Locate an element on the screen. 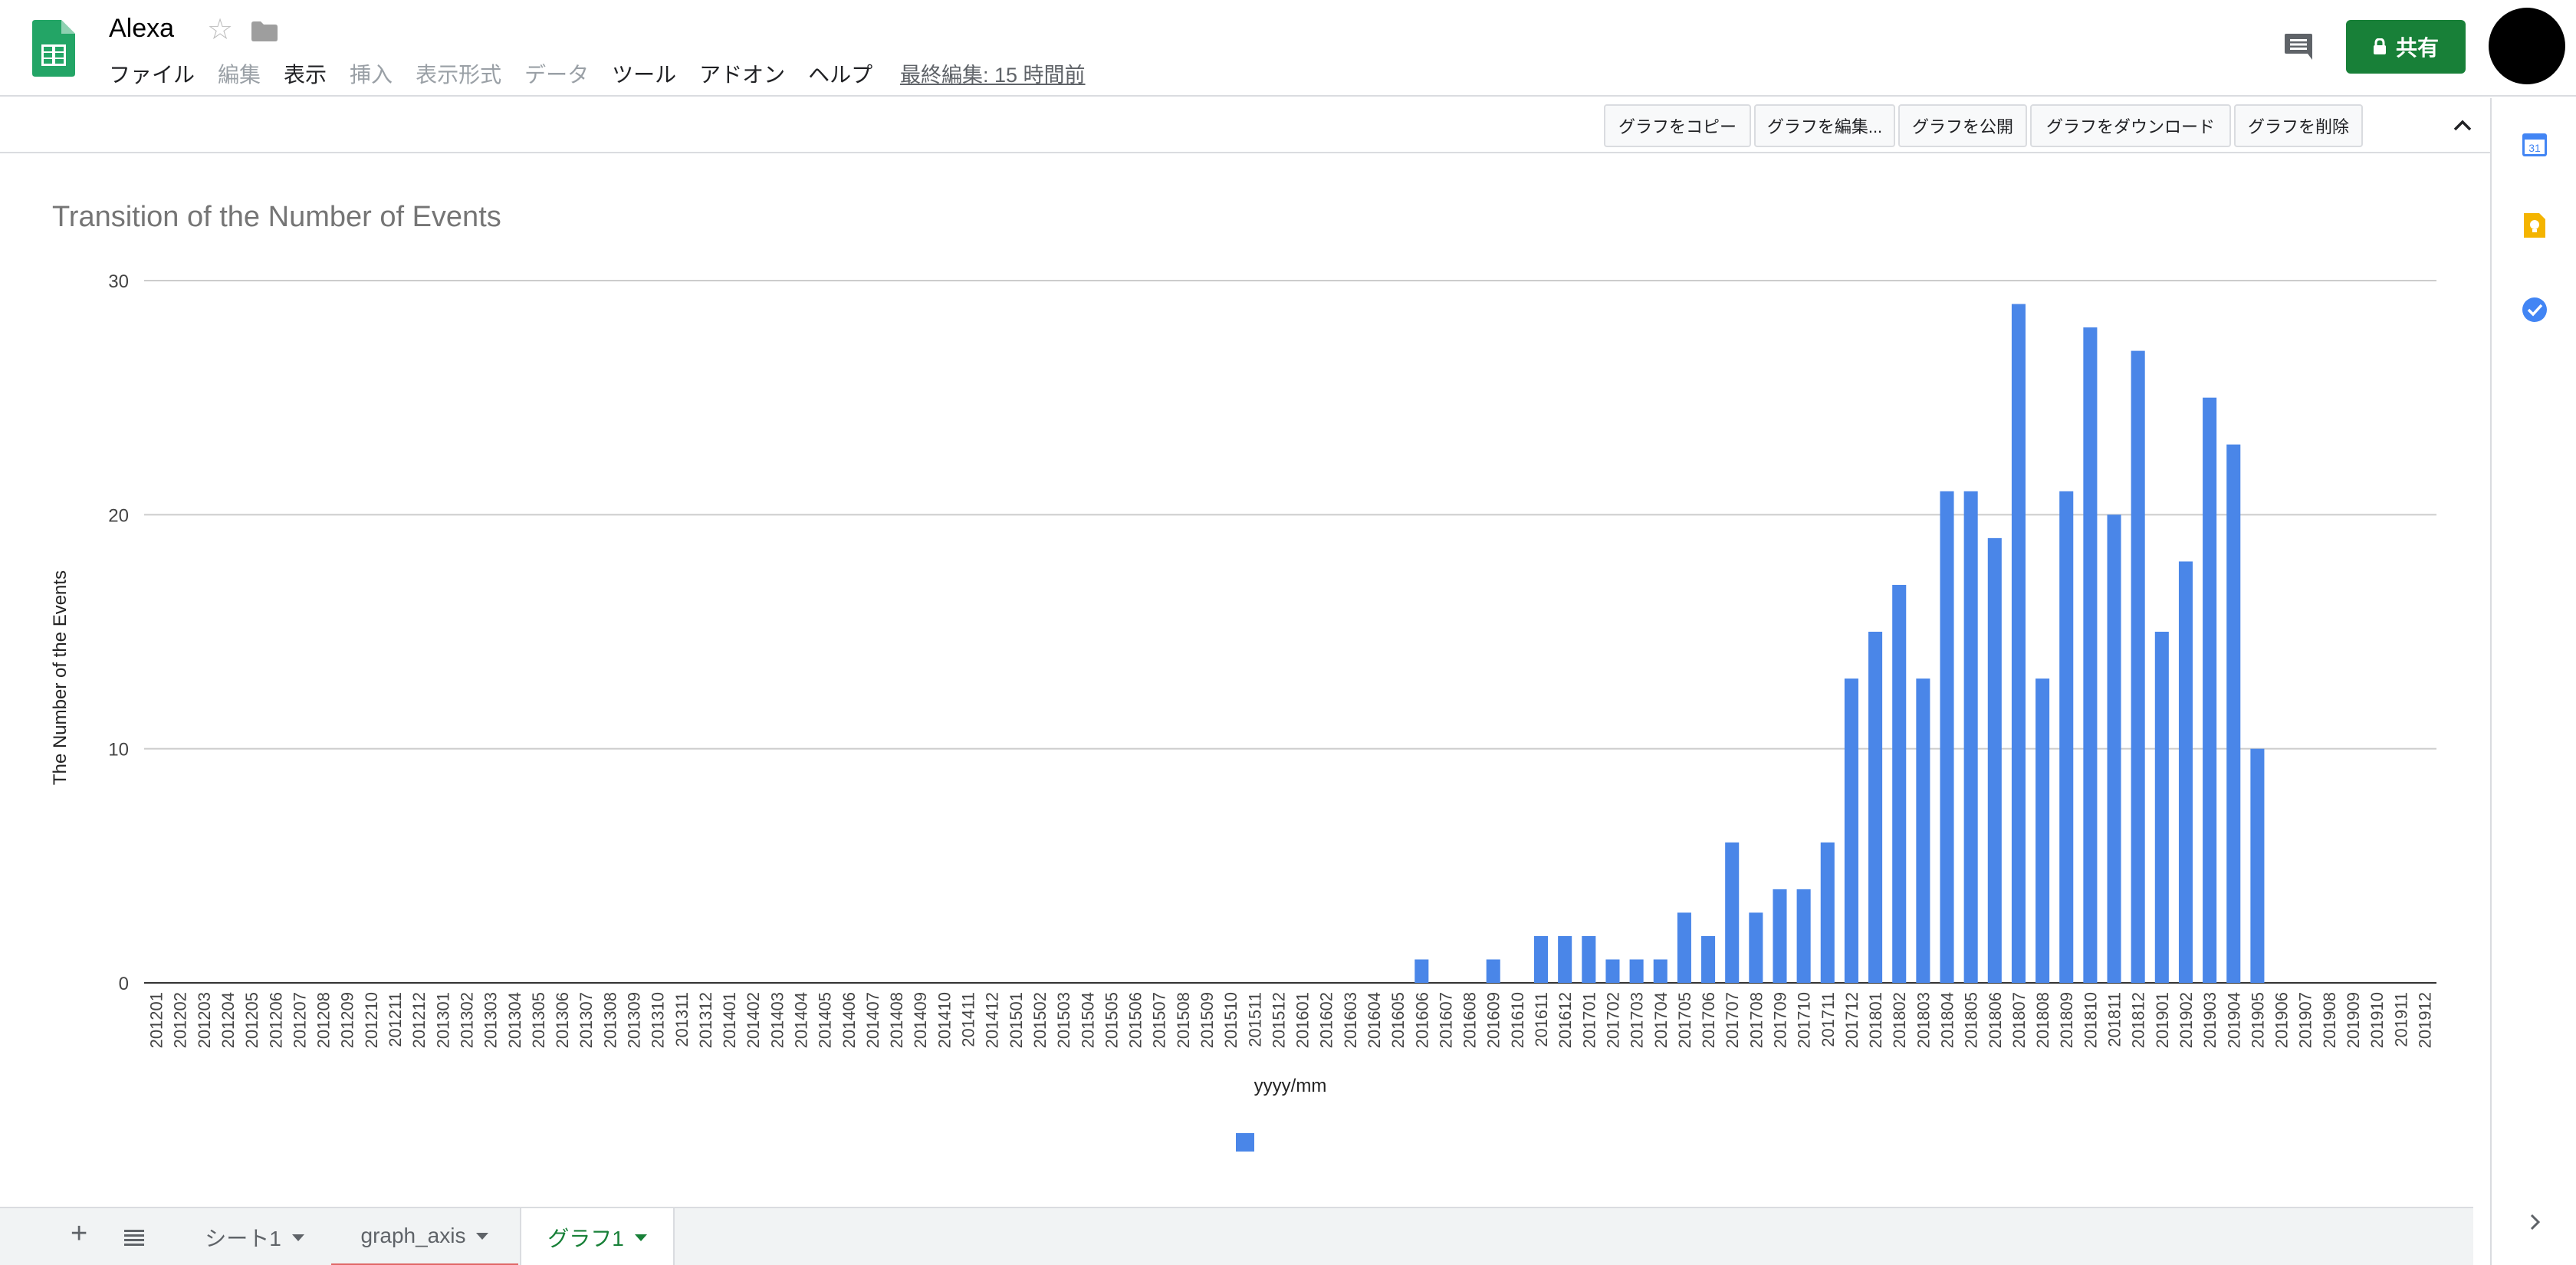  x-tick-label: 201701 is located at coordinates (1589, 1020).